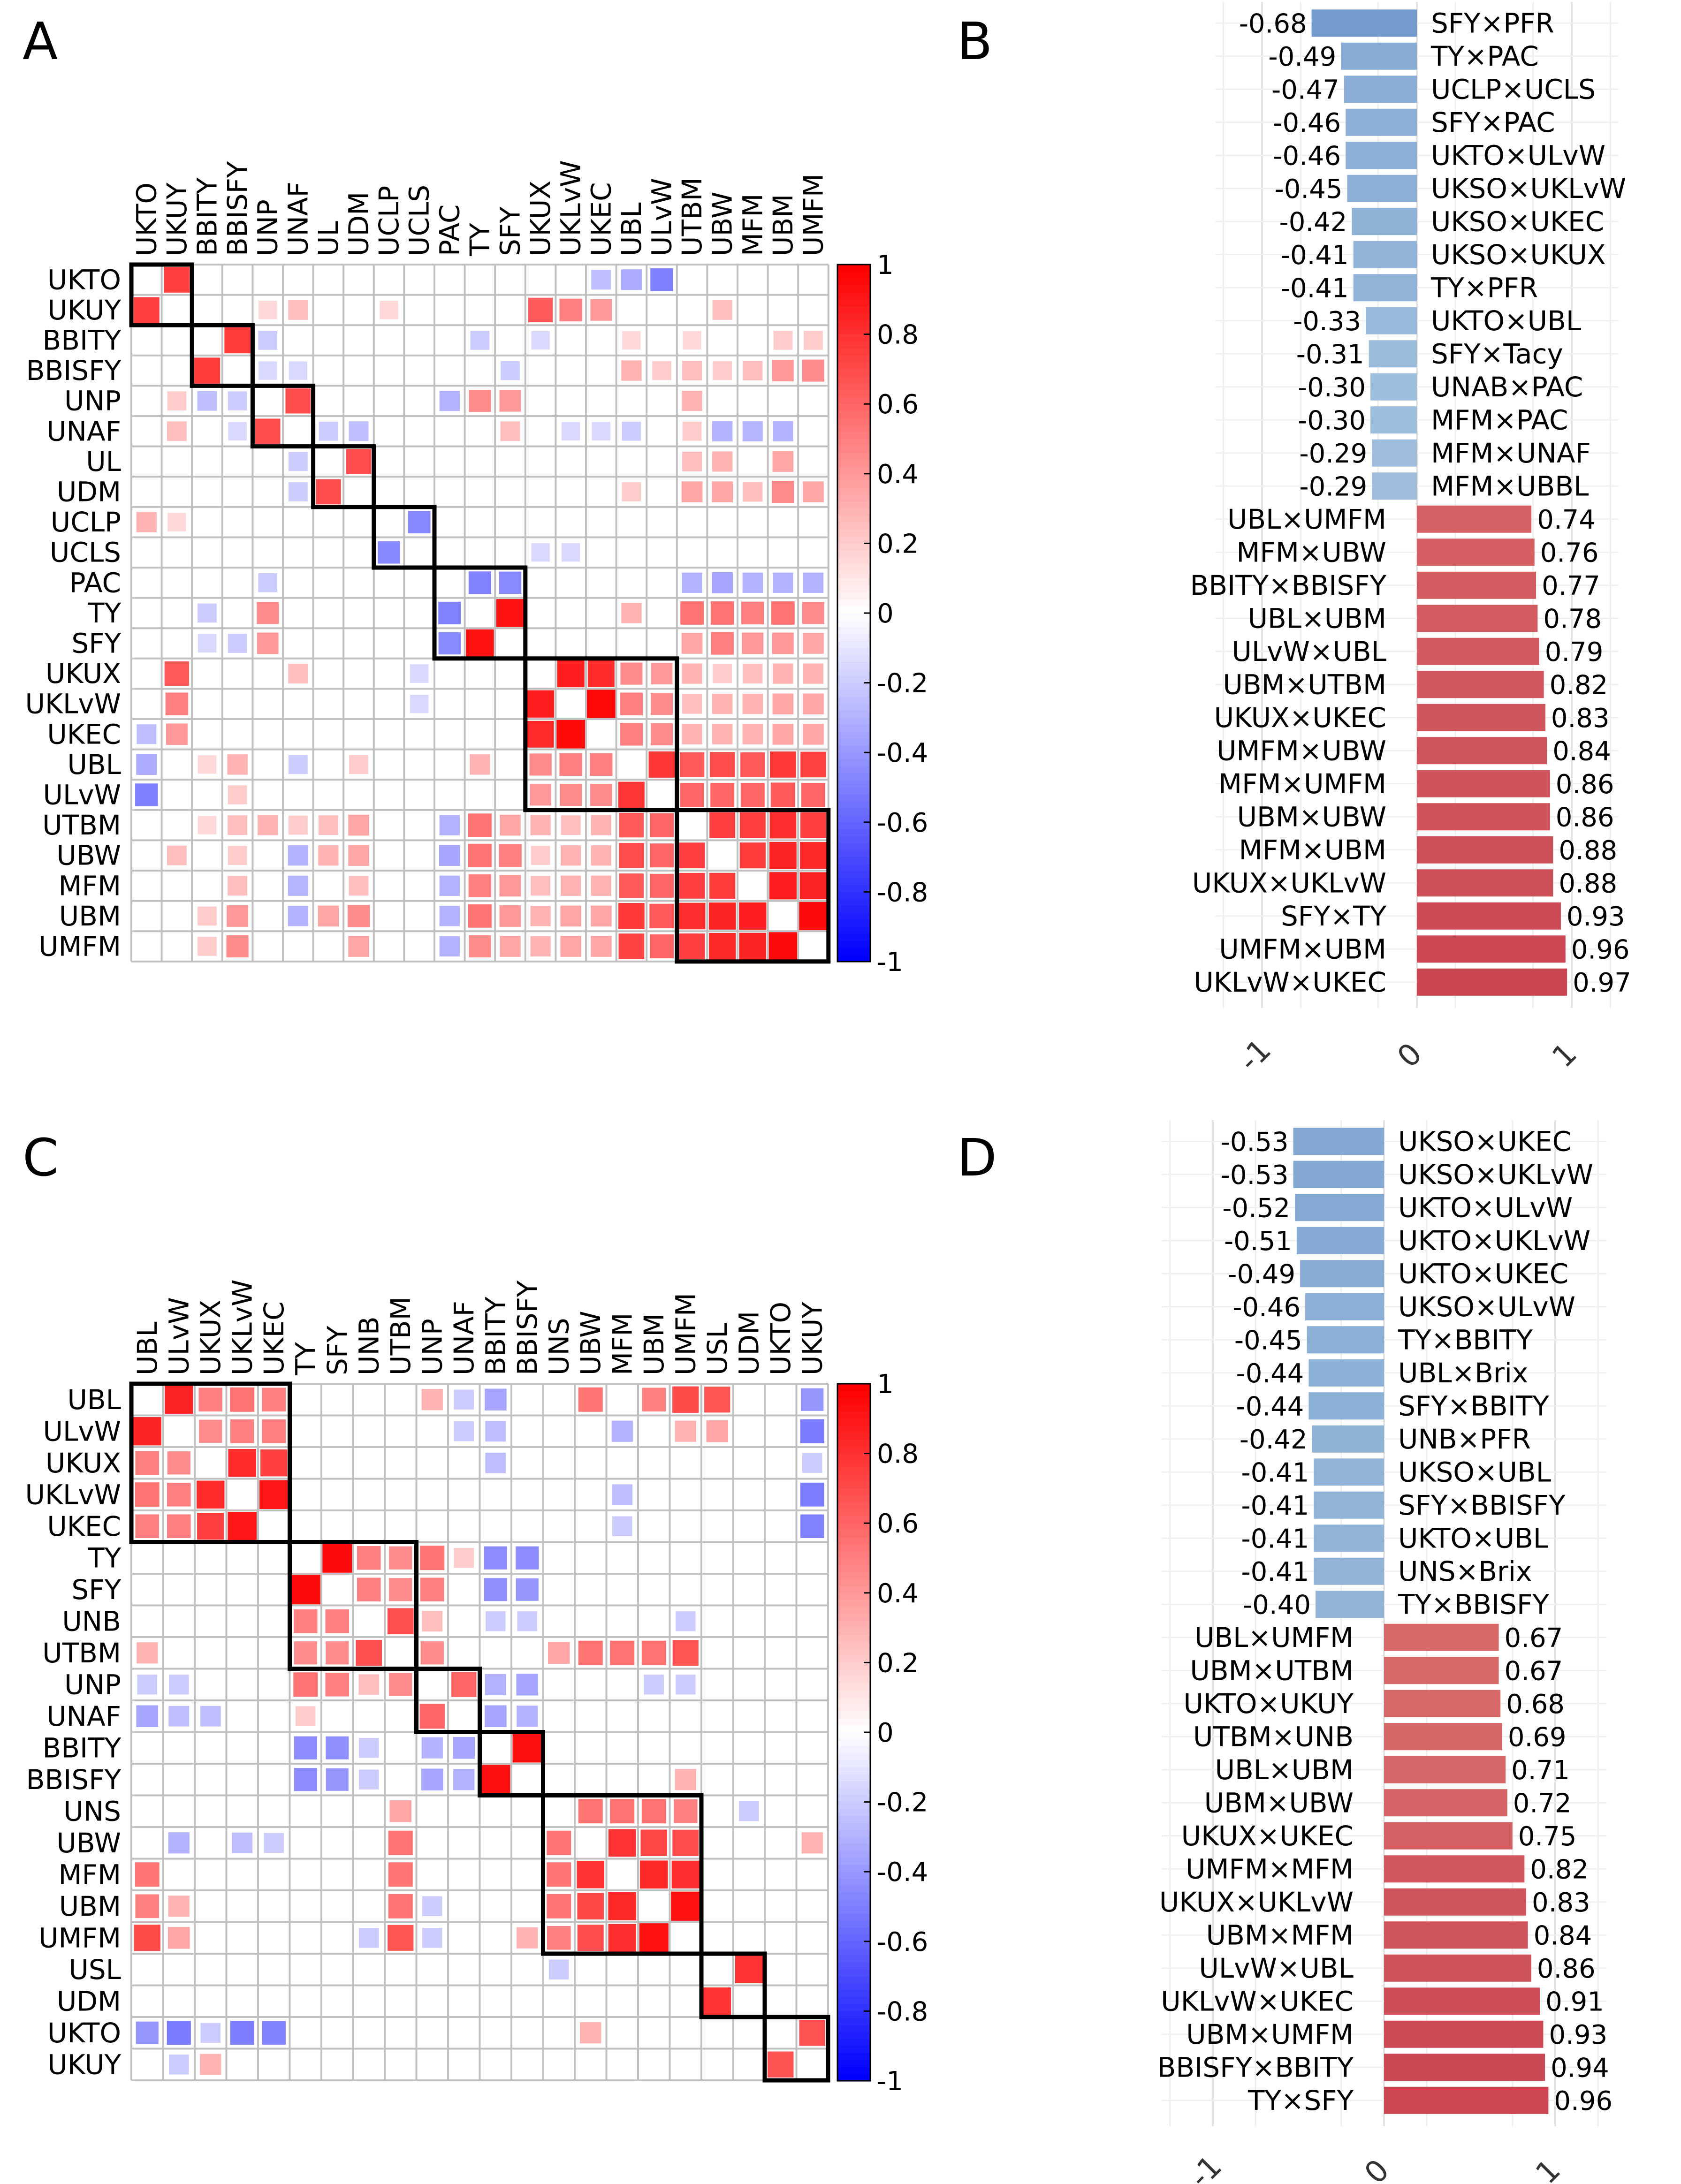 The height and width of the screenshot is (2184, 1681). What do you see at coordinates (298, 219) in the screenshot?
I see `col-label-UNAF: UNAF` at bounding box center [298, 219].